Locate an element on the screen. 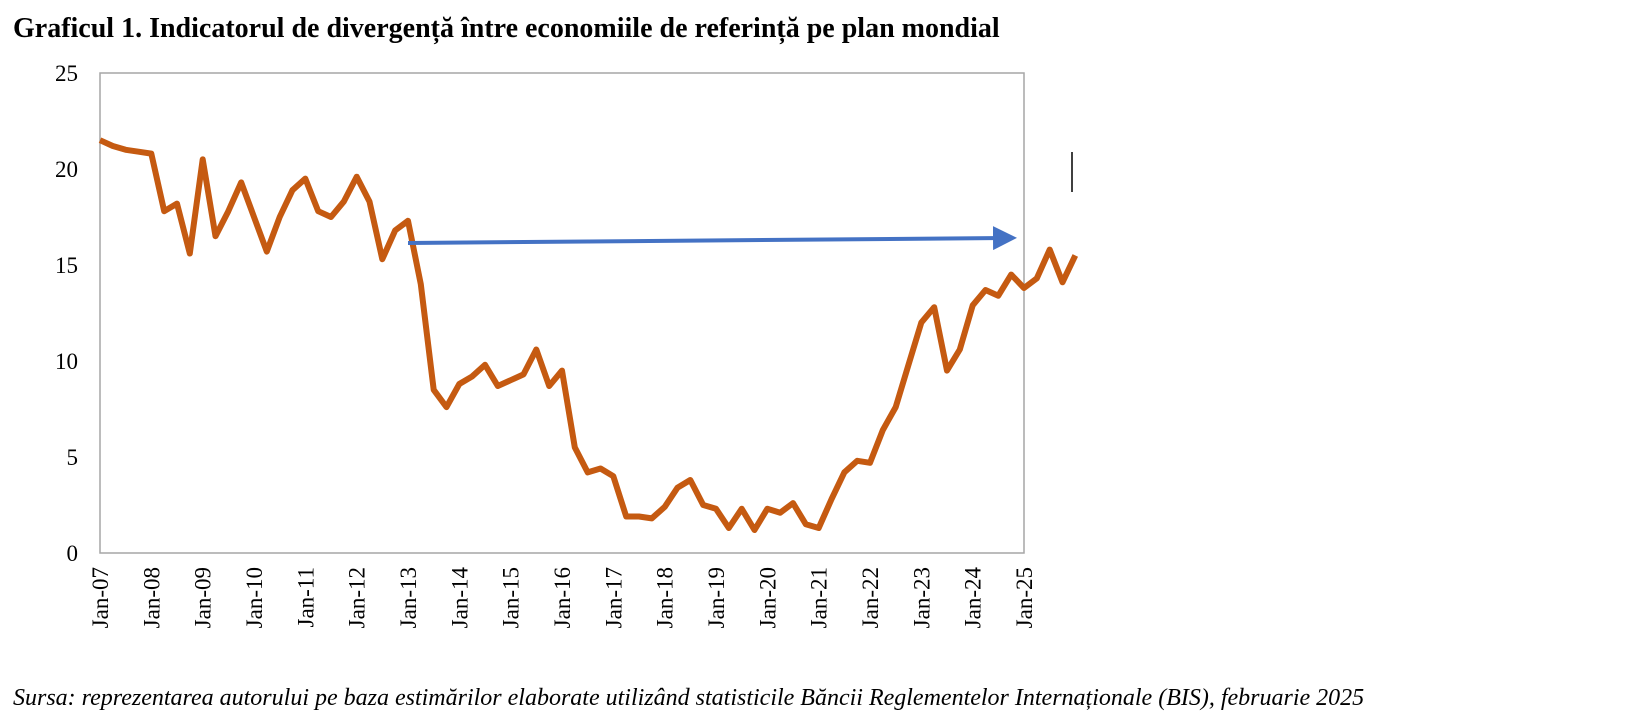 Image resolution: width=1641 pixels, height=718 pixels. x-tick-label: Jan-22 is located at coordinates (870, 597).